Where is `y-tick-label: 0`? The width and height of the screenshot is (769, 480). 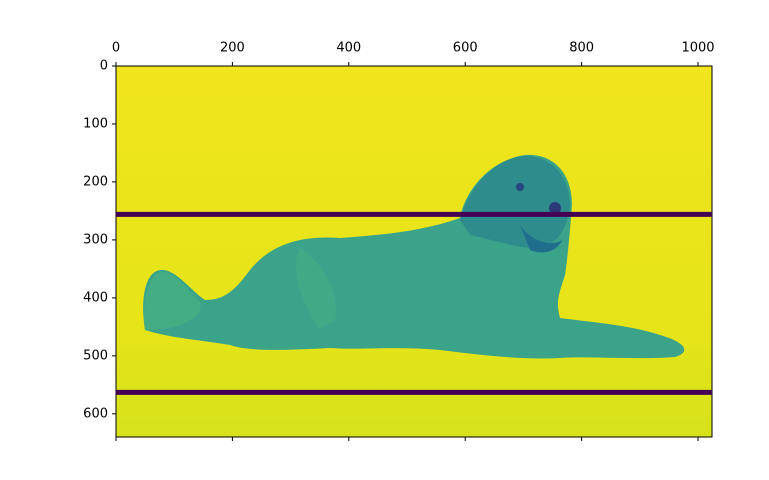 y-tick-label: 0 is located at coordinates (104, 66).